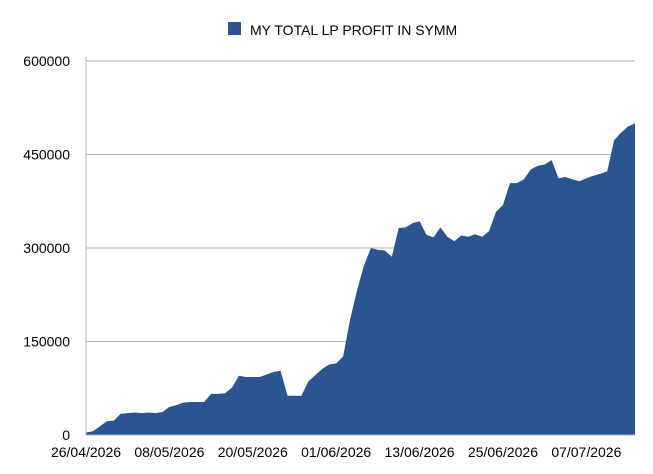 This screenshot has width=653, height=474. I want to click on x-tick-label-3: 01/06/2026, so click(336, 452).